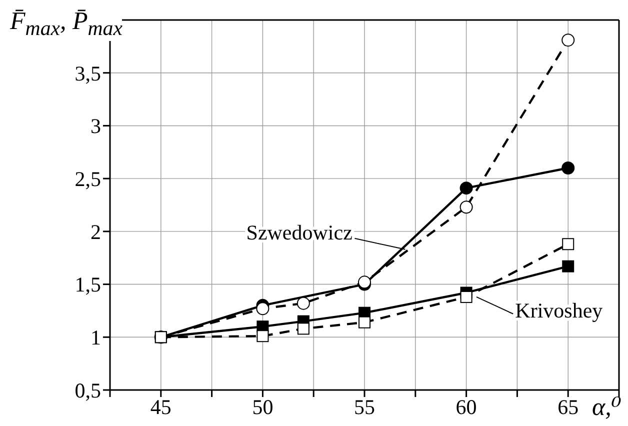 This screenshot has height=426, width=628. I want to click on y-tick-label: 2, so click(95, 232).